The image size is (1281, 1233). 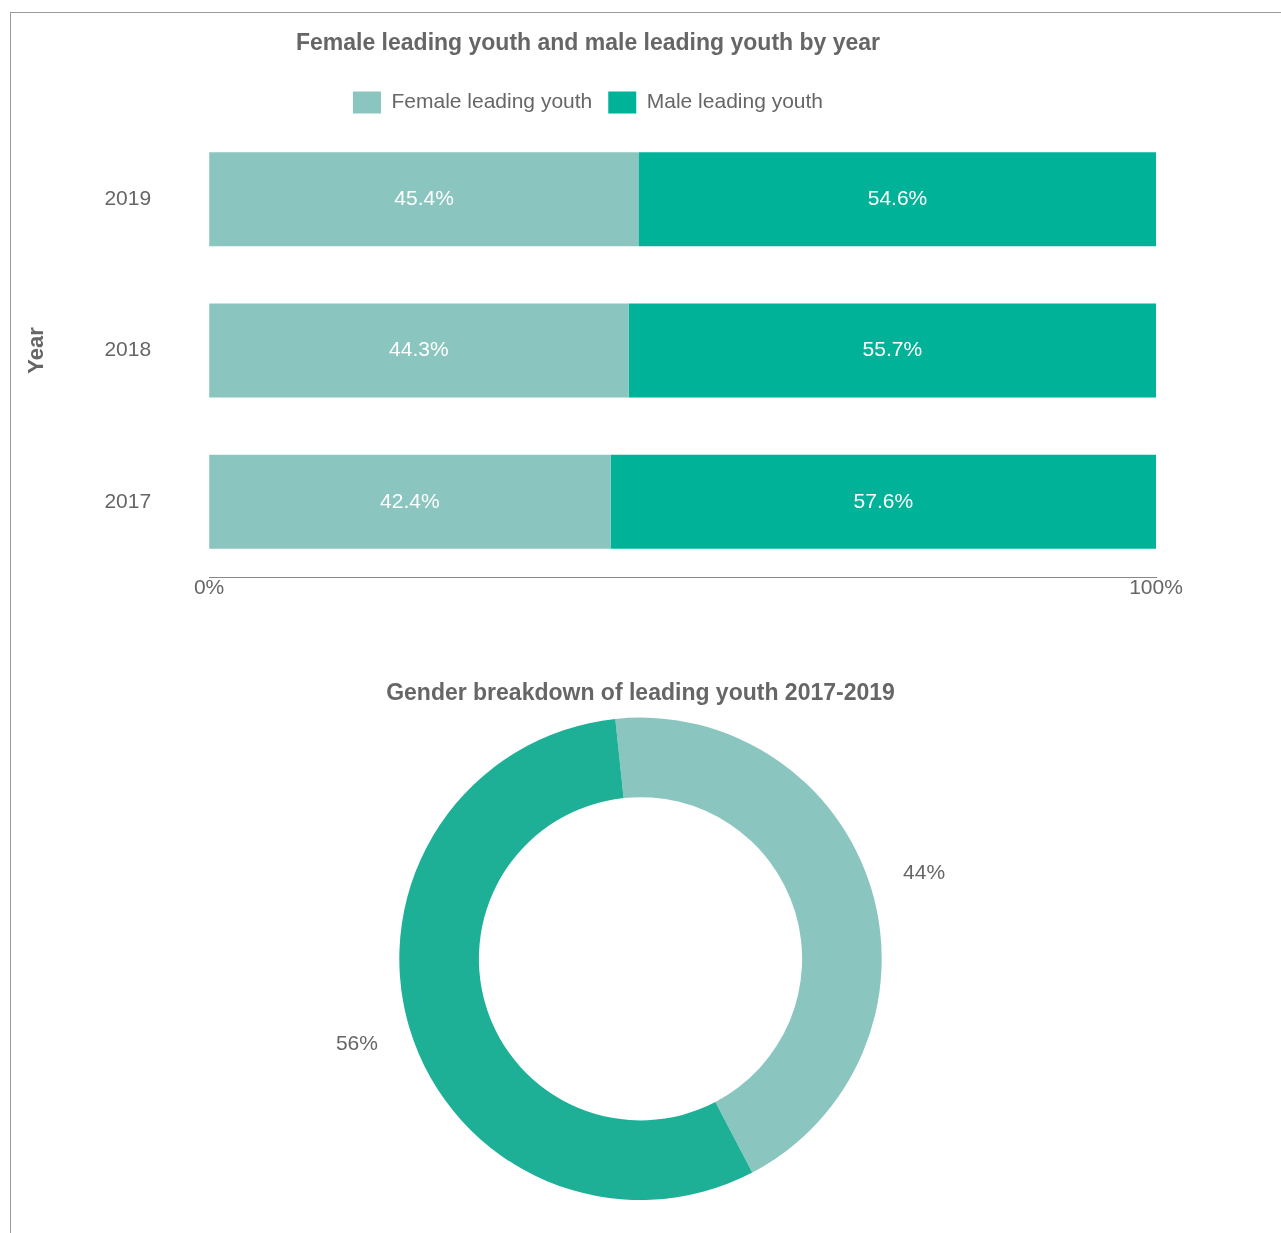 I want to click on data-label: 45.4%, so click(x=424, y=198).